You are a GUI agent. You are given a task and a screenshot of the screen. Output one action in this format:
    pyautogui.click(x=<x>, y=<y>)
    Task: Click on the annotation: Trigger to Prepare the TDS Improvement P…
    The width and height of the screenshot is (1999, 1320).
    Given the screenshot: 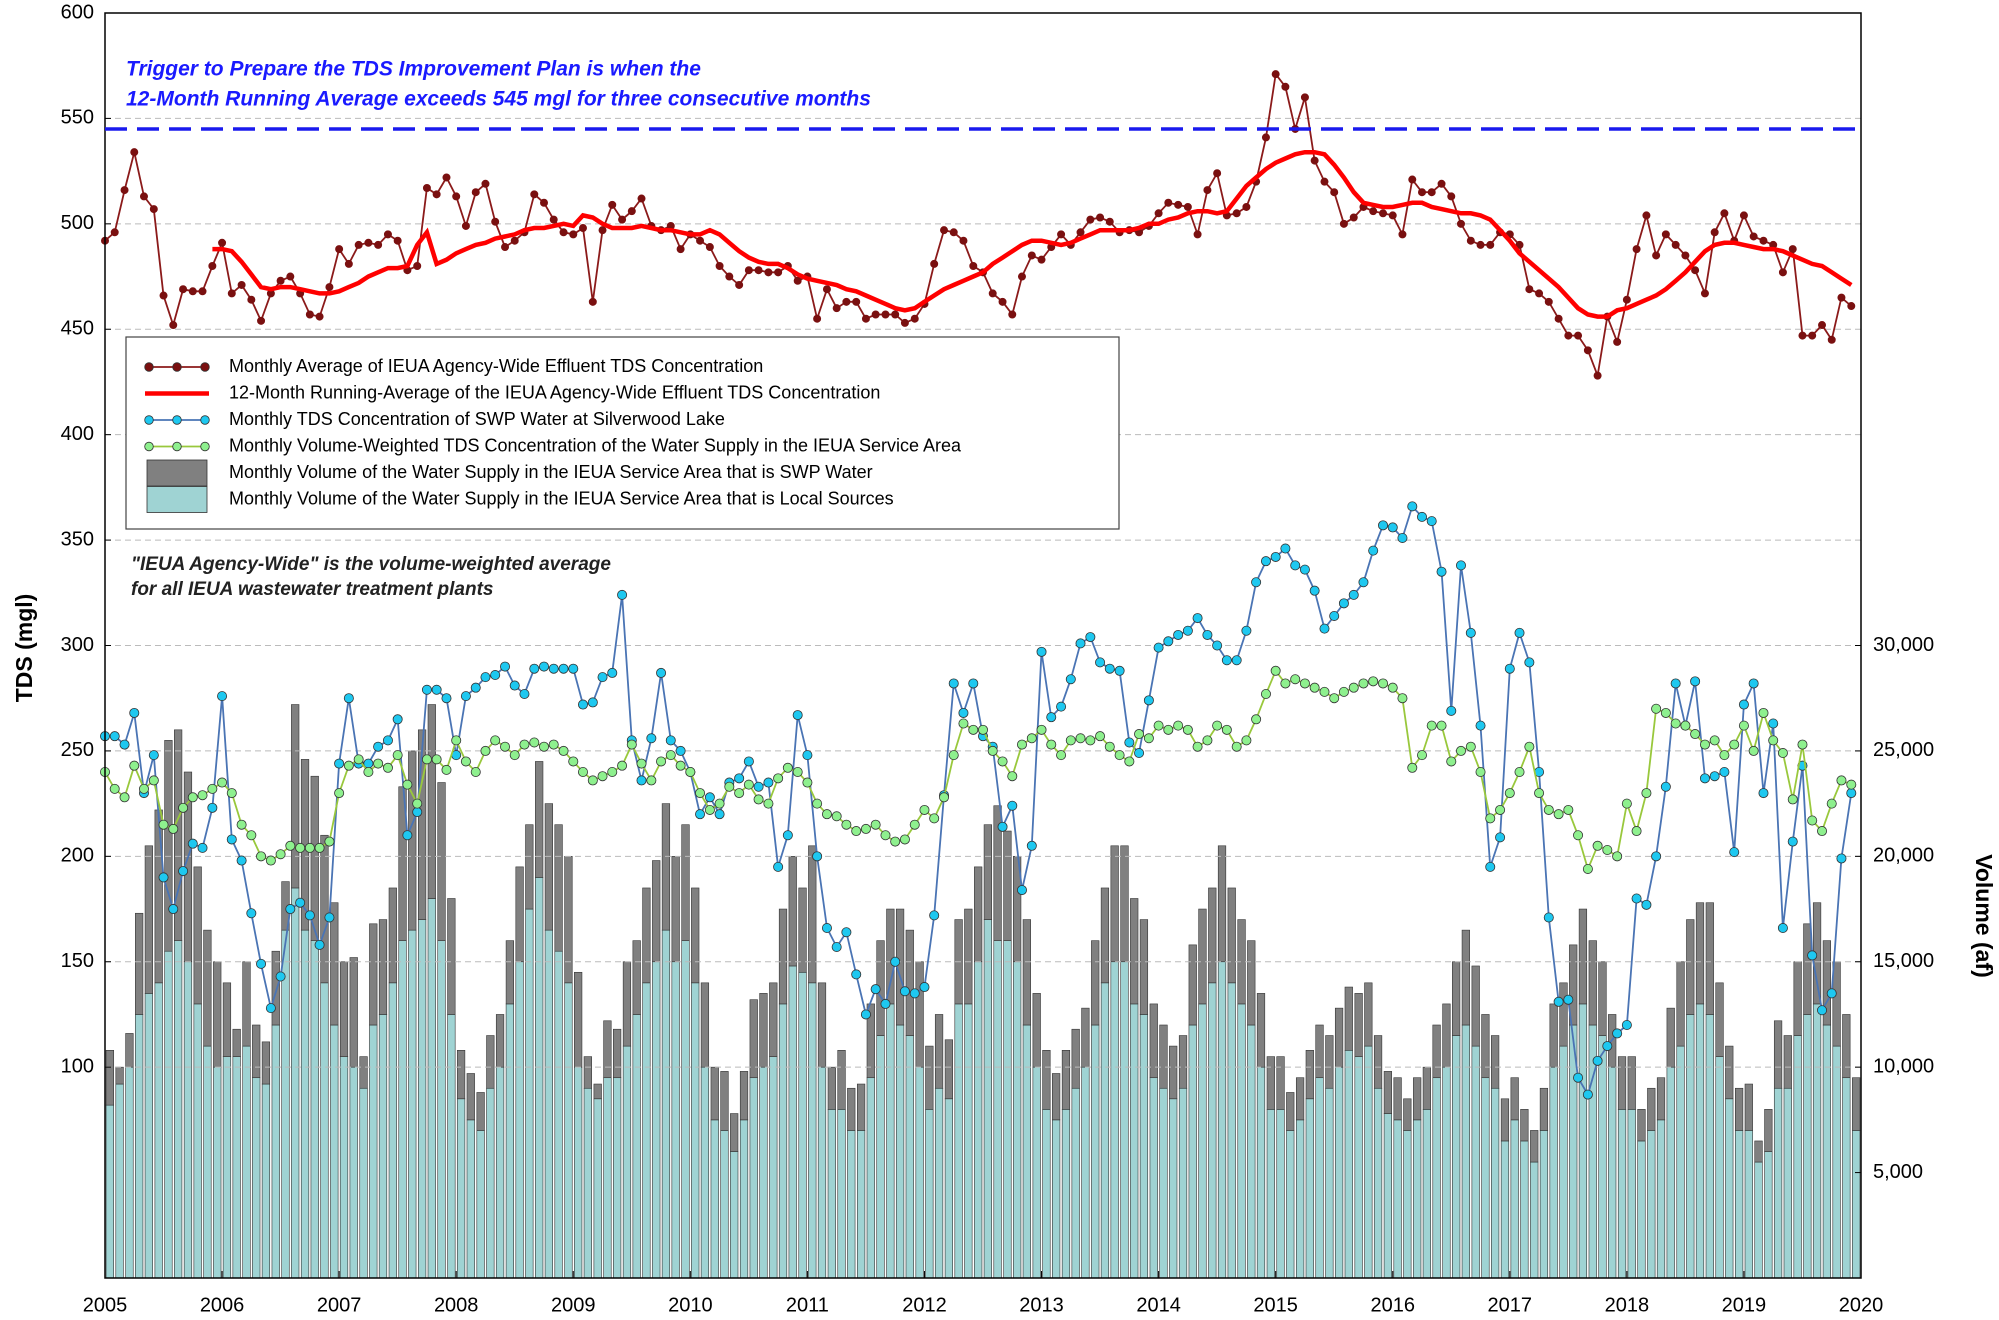 What is the action you would take?
    pyautogui.click(x=413, y=69)
    